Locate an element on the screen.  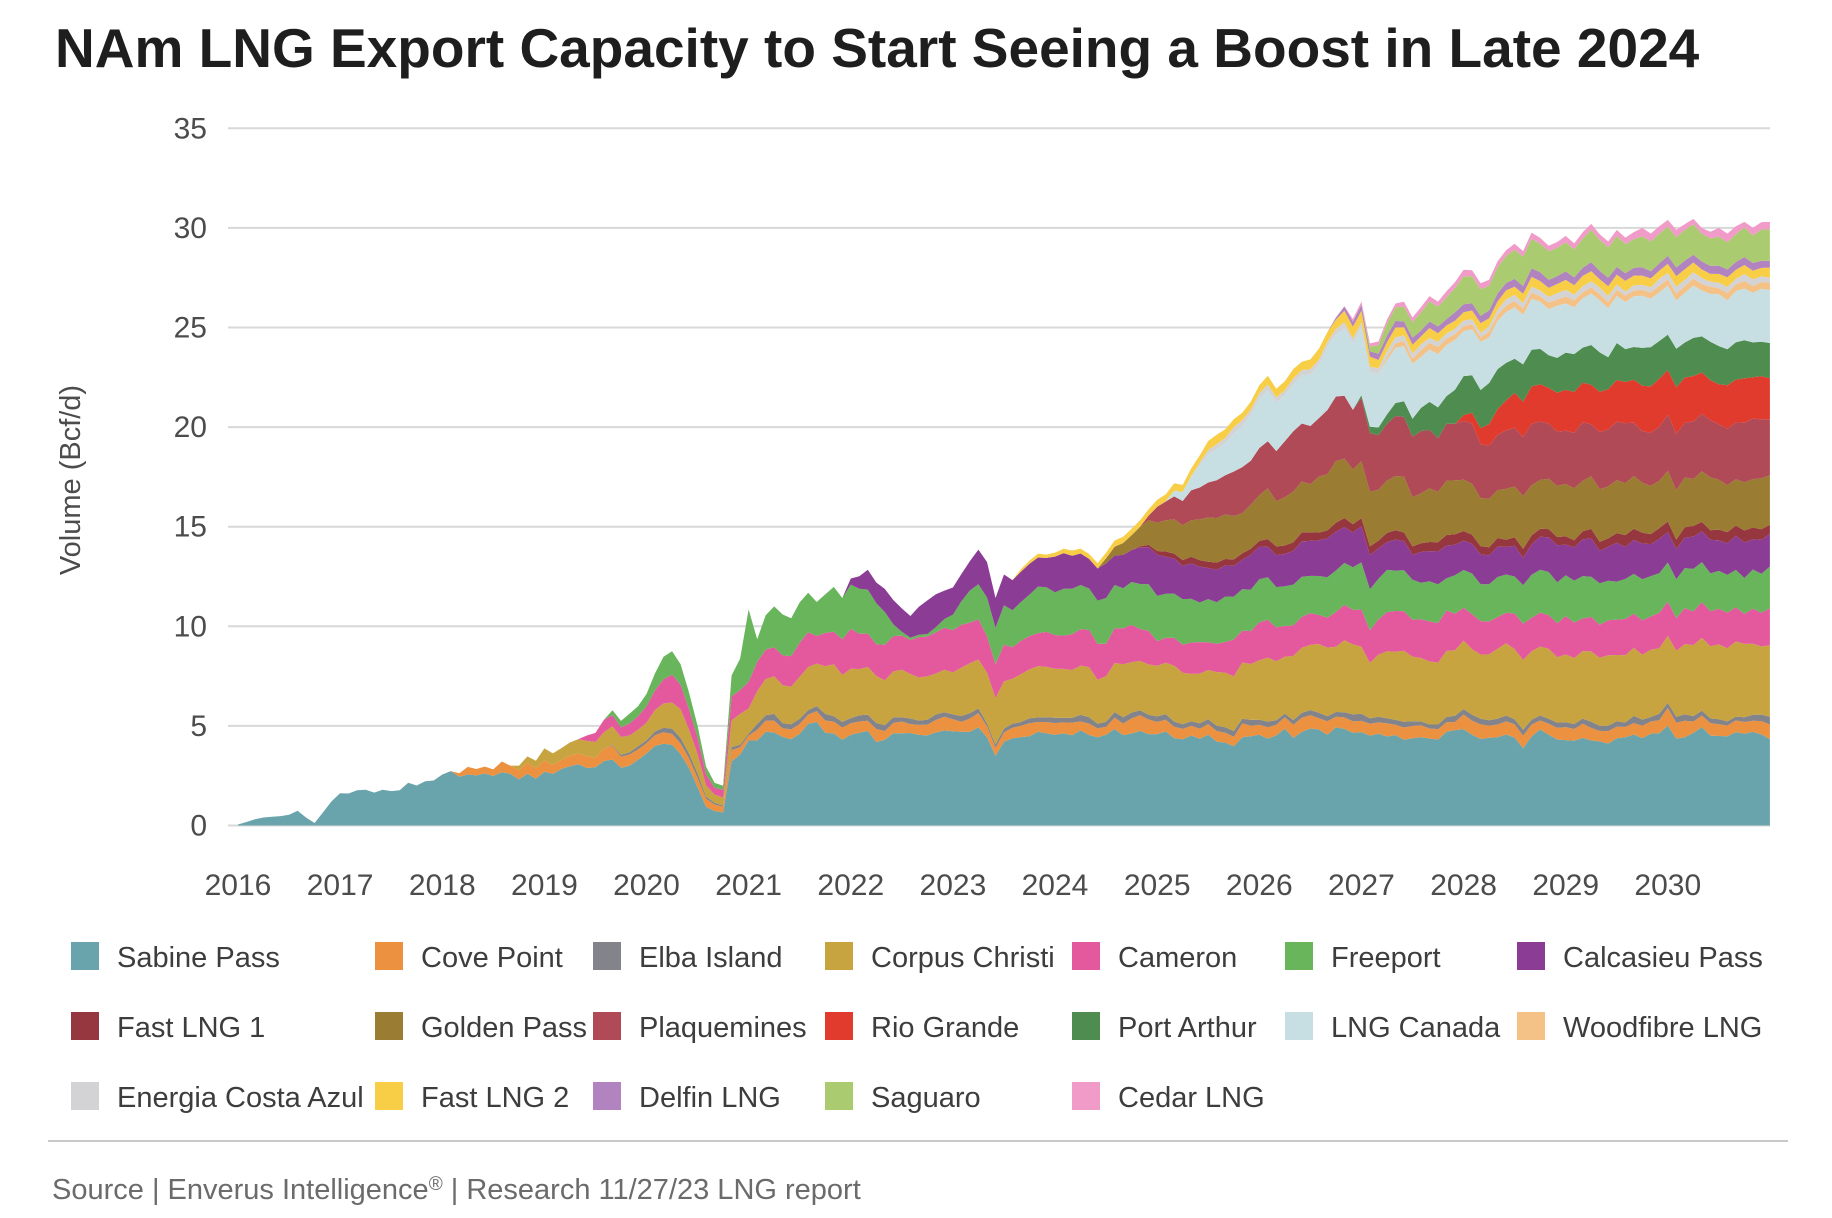
svg-text: 2027 is located at coordinates (1361, 885).